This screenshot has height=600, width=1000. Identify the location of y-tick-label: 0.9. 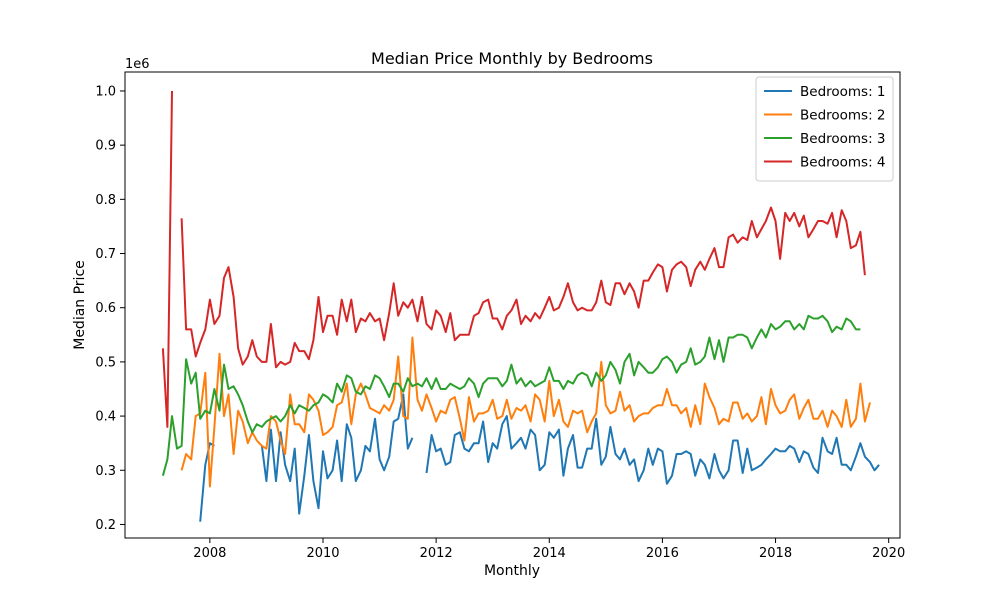
(105, 146).